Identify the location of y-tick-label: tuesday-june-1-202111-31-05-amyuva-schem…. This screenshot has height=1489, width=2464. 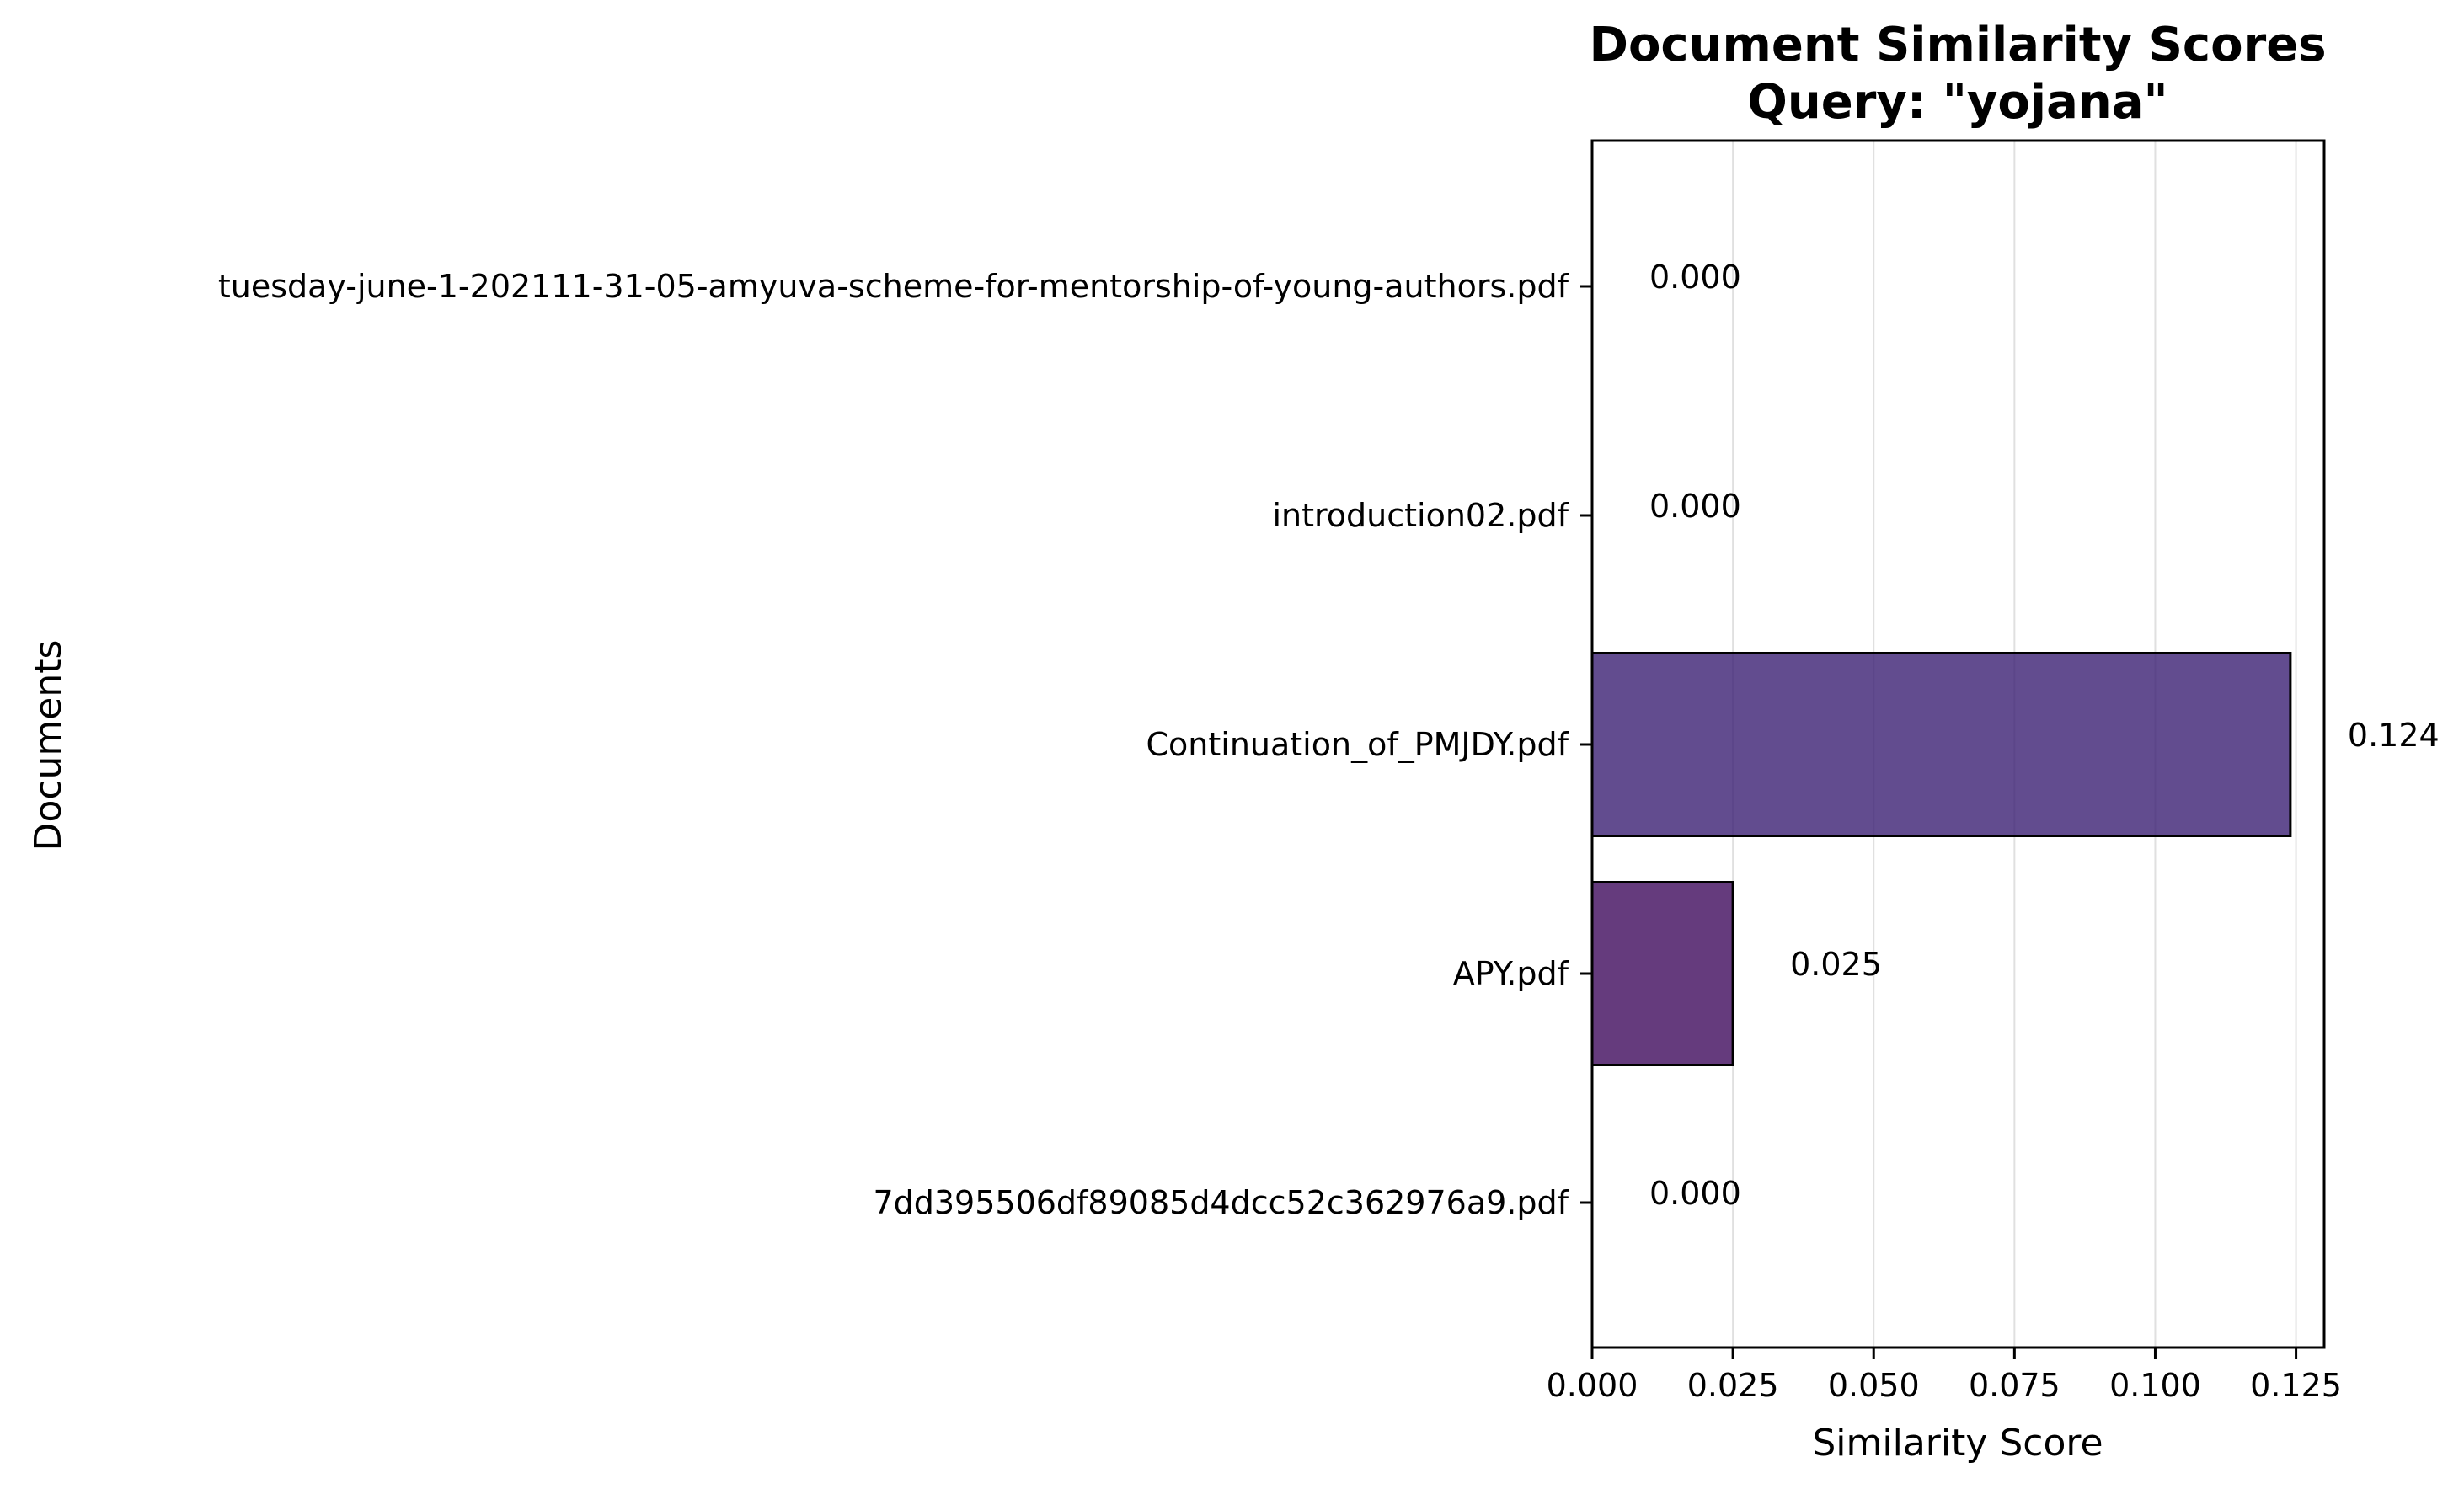
(894, 286).